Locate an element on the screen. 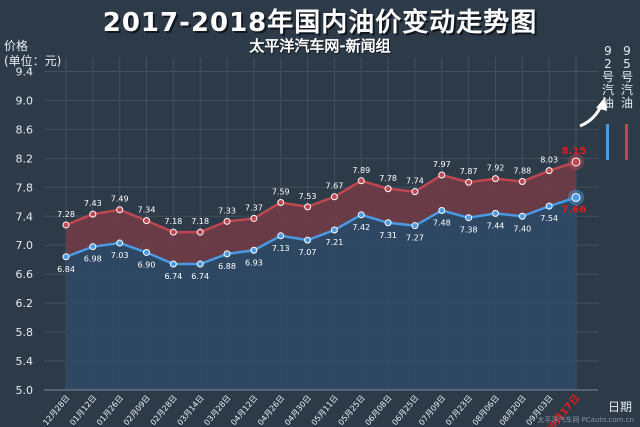 The height and width of the screenshot is (427, 640). y-tick-label: 6.6 is located at coordinates (25, 274).